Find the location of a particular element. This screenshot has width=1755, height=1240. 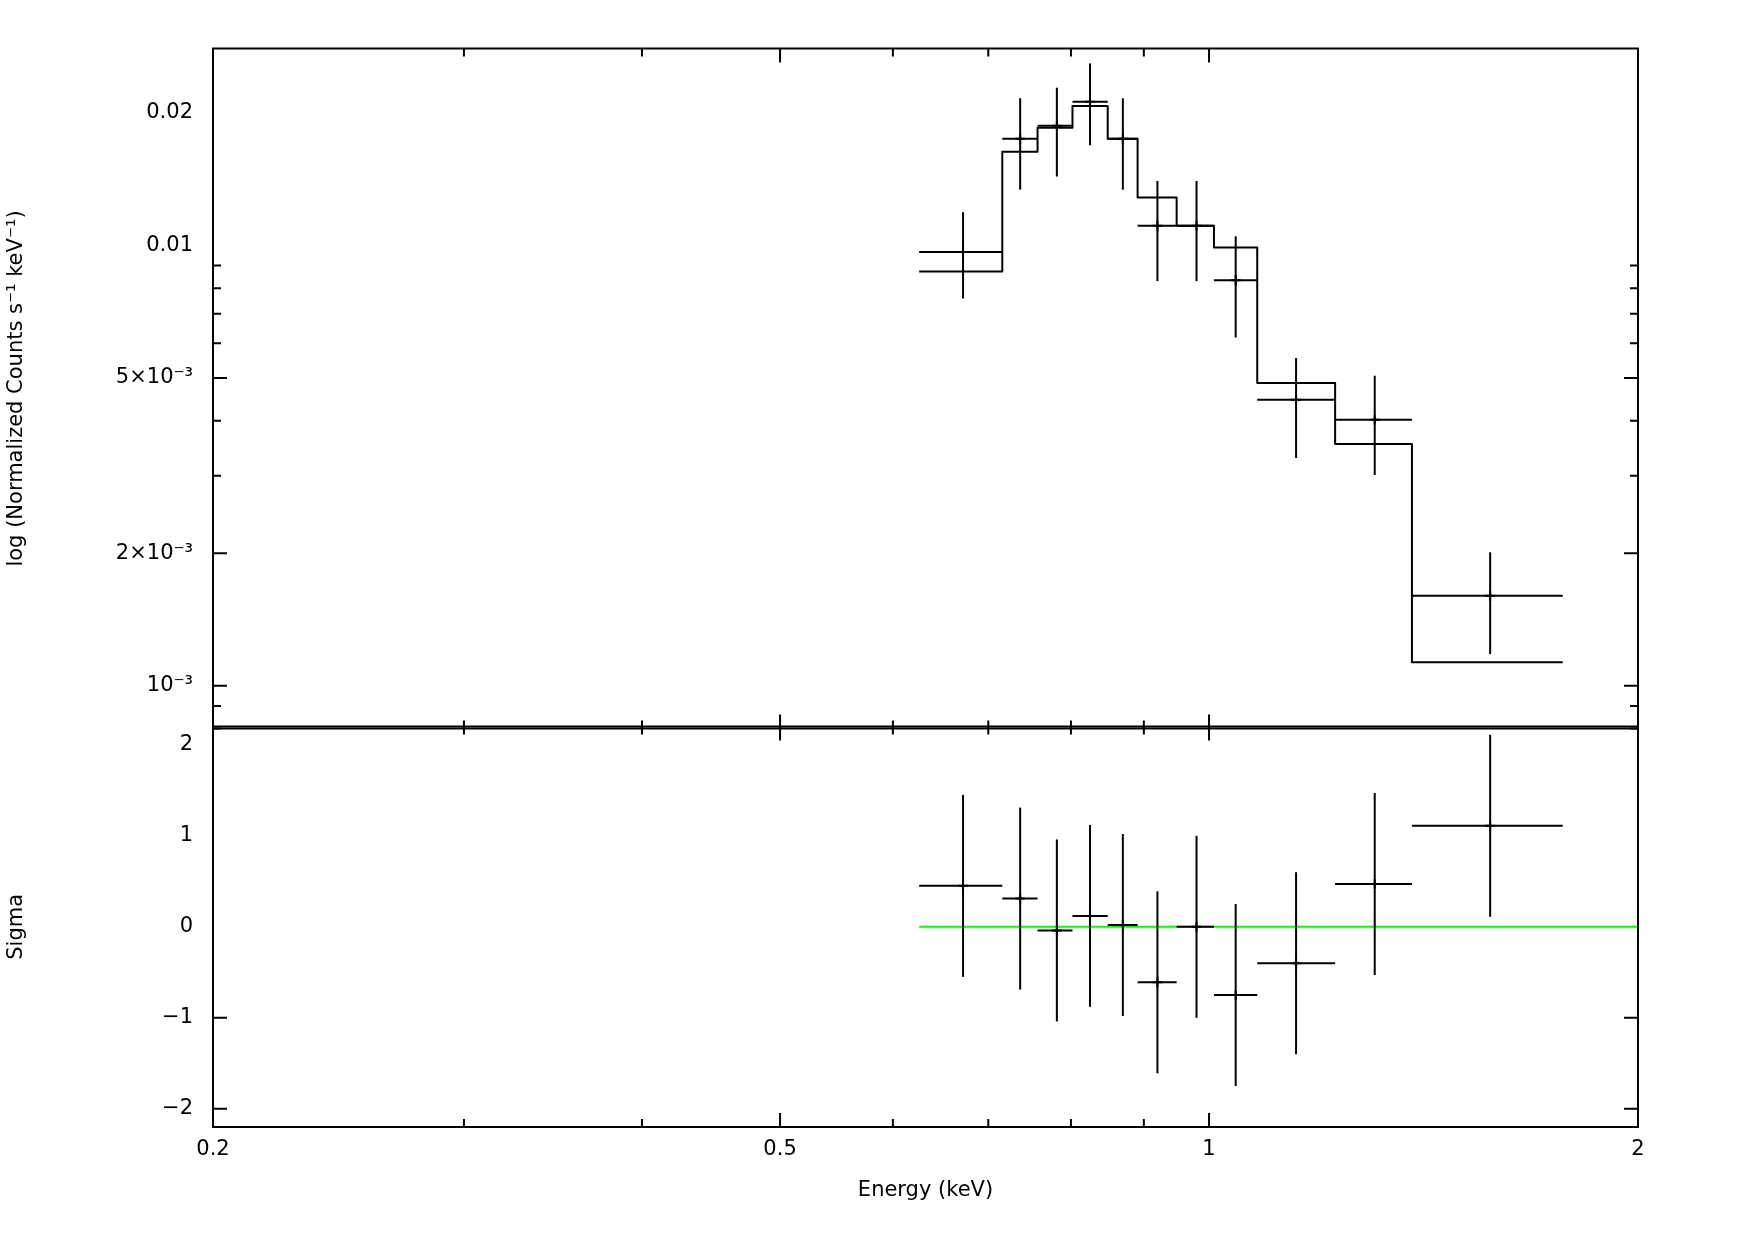

y-tick-label: 10⁻³ is located at coordinates (169, 684).